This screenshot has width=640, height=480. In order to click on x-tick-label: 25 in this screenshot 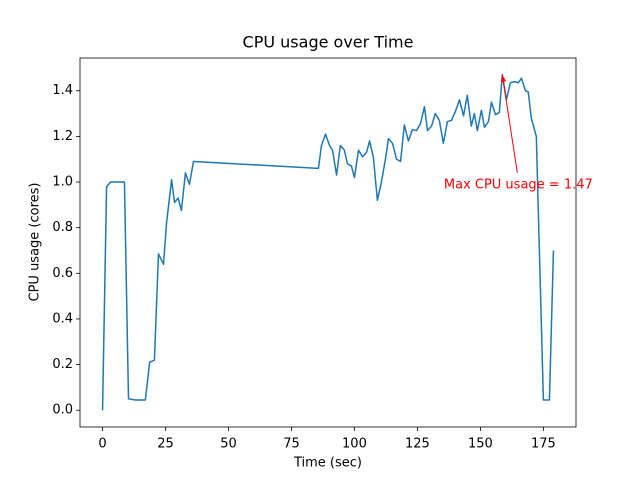, I will do `click(165, 444)`.